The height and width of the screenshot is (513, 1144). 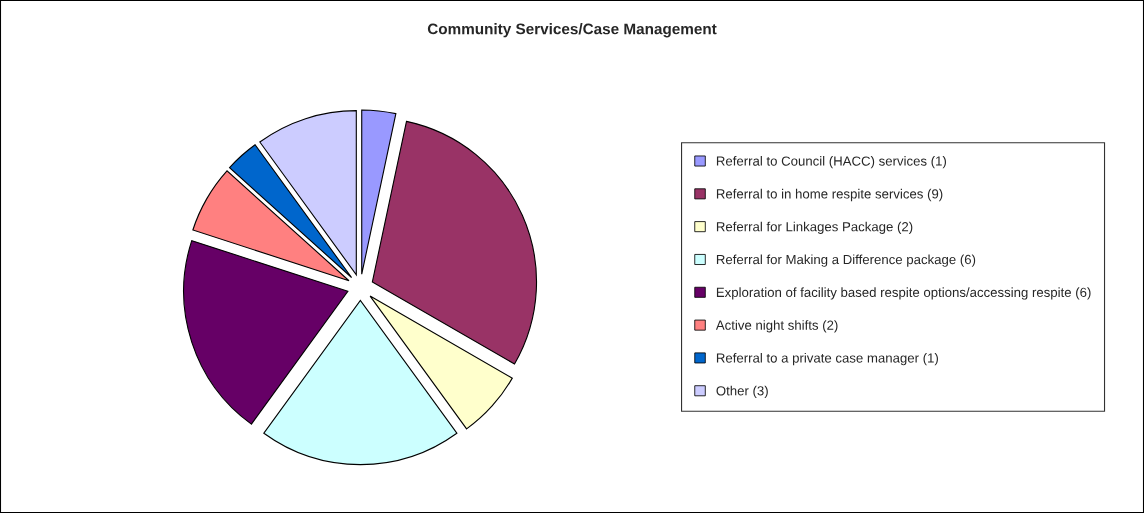 I want to click on legend-label: Referral to a private case manager (1), so click(x=827, y=359).